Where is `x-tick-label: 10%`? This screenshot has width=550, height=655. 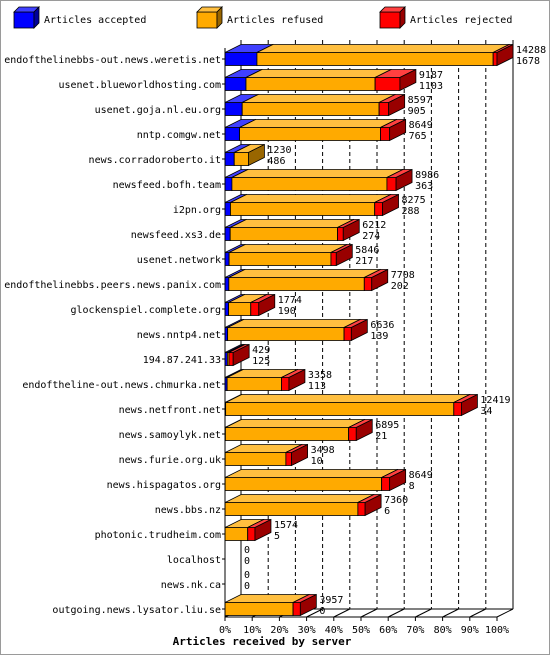
x-tick-label: 10% is located at coordinates (252, 630).